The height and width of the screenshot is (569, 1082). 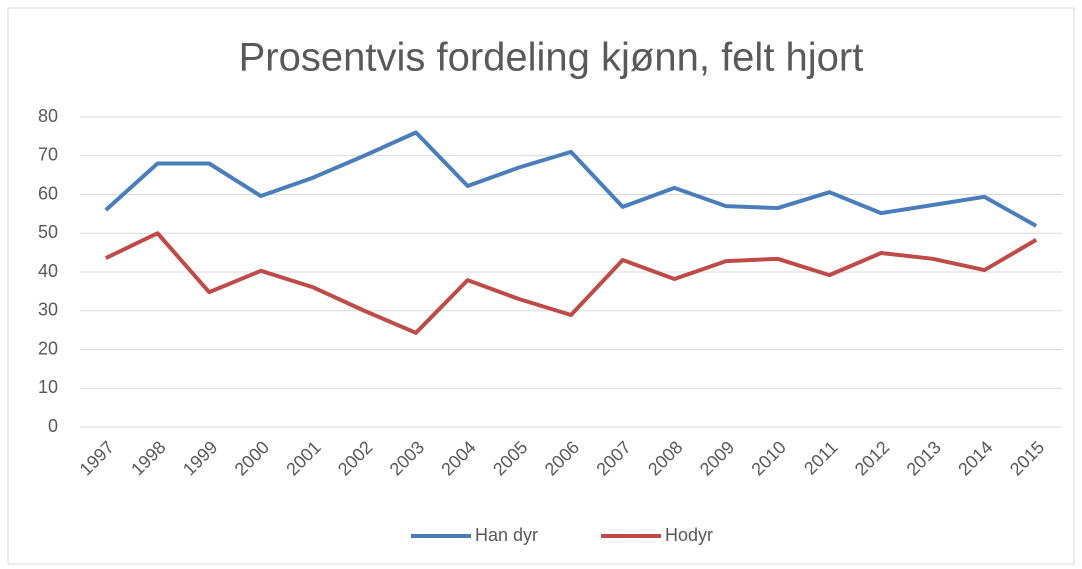 I want to click on line-series, so click(x=571, y=179).